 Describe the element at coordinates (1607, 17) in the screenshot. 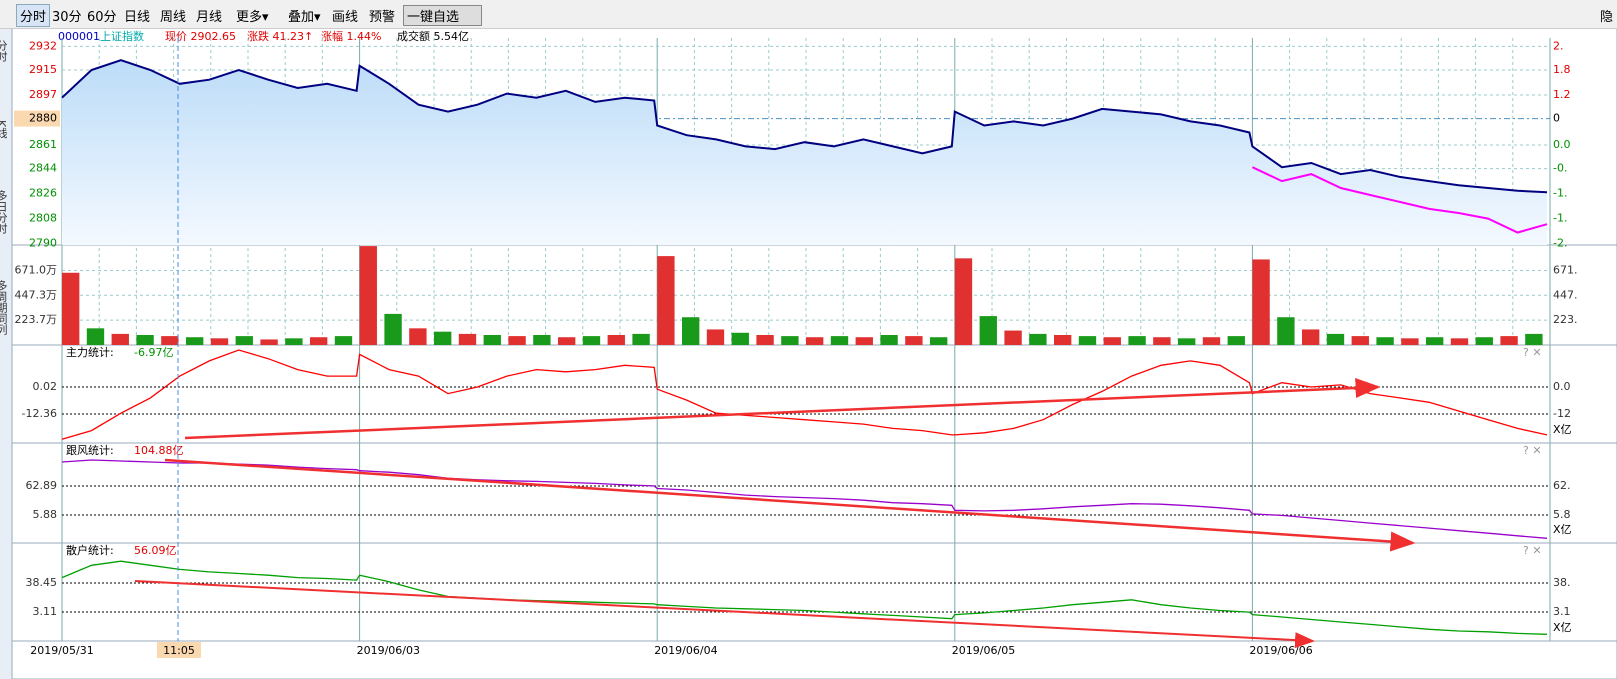

I see `toolbar-right: 隐` at that location.